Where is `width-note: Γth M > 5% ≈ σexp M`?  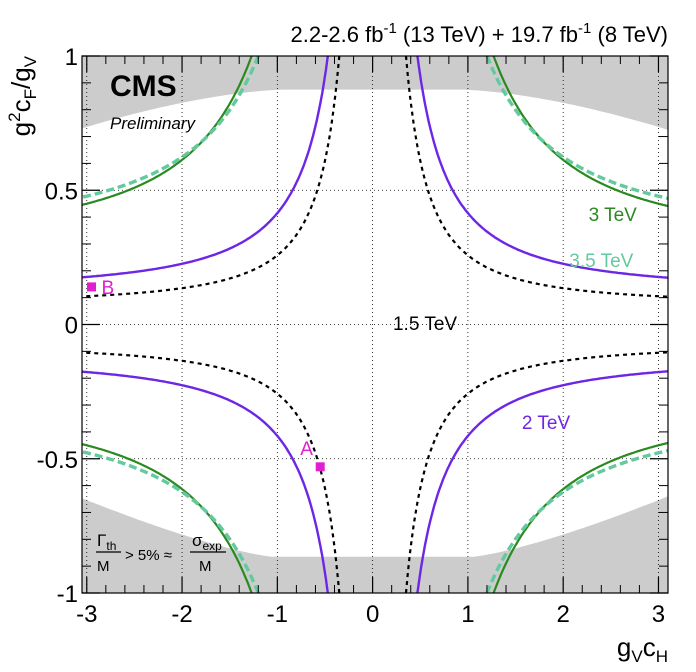 width-note: Γth M > 5% ≈ σexp M is located at coordinates (161, 553).